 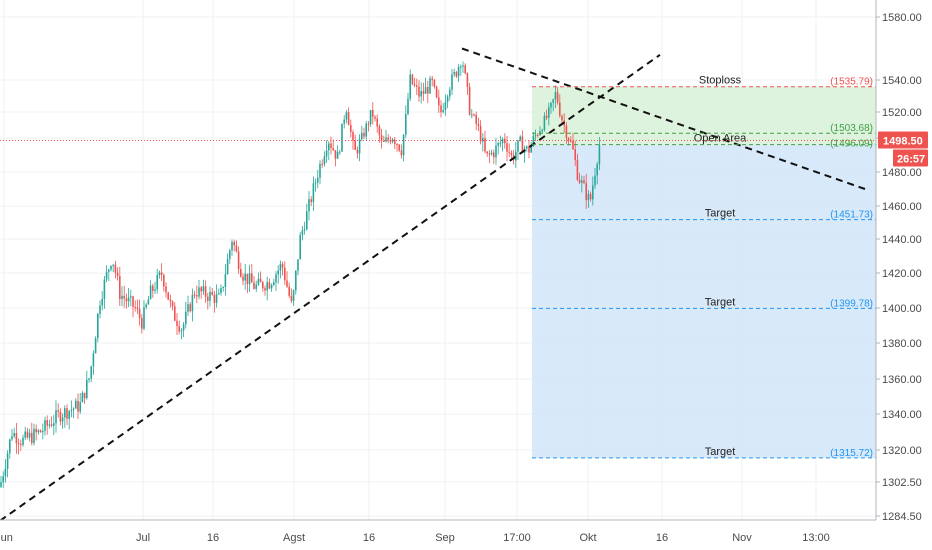 What do you see at coordinates (902, 274) in the screenshot?
I see `price-tick-label: 1420.00` at bounding box center [902, 274].